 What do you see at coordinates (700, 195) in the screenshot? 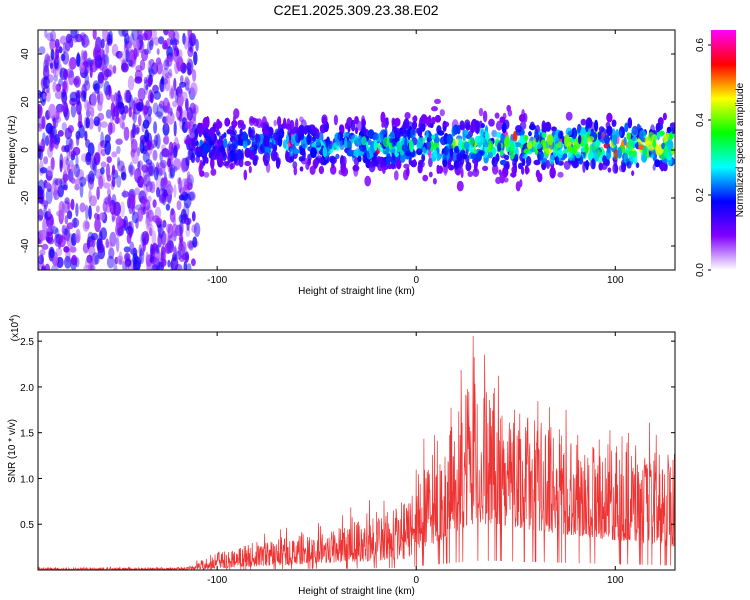
I see `colorbar-tick-label: 0.2` at bounding box center [700, 195].